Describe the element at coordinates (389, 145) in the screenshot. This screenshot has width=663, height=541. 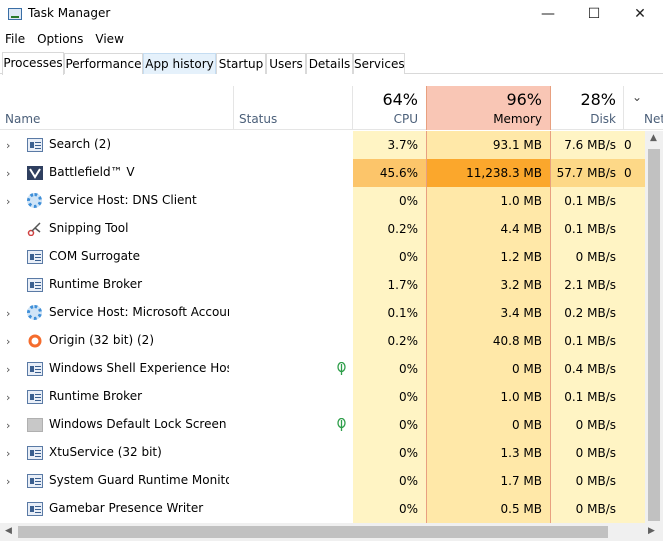
I see `cpu-value: 3.7%` at that location.